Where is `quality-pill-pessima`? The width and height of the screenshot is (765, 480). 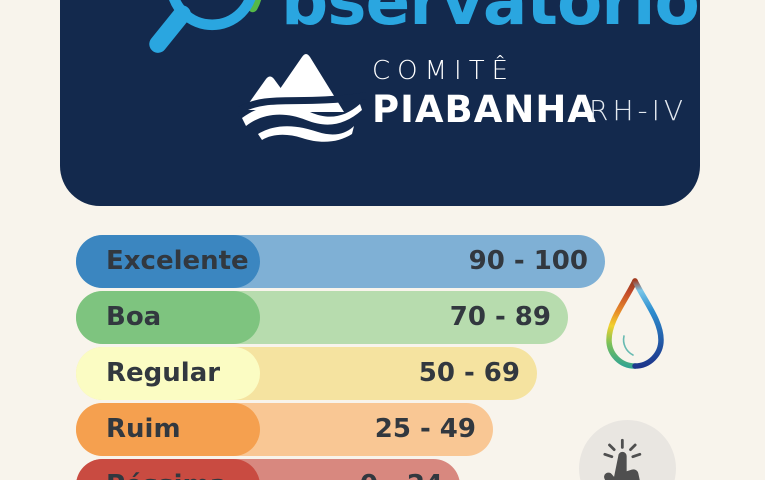 quality-pill-pessima is located at coordinates (168, 469).